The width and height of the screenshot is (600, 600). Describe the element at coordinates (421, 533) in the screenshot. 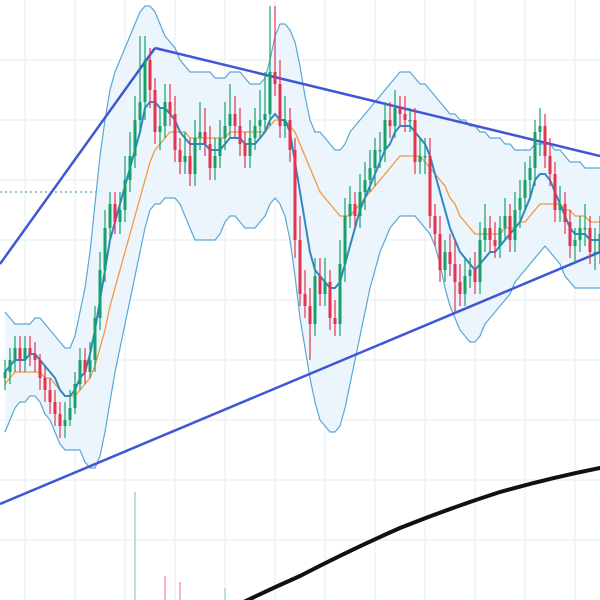

I see `long-moving-average-line` at that location.